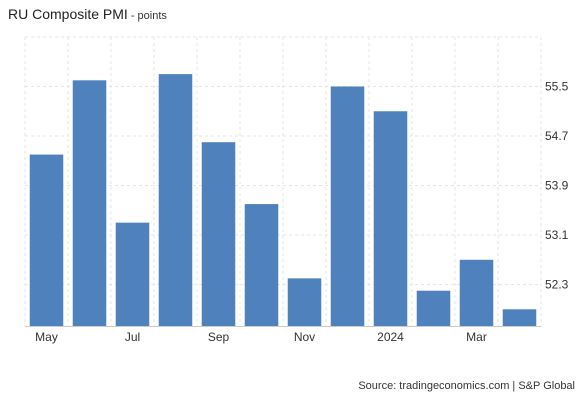 The height and width of the screenshot is (400, 585). What do you see at coordinates (219, 337) in the screenshot?
I see `x-tick-label: Sep` at bounding box center [219, 337].